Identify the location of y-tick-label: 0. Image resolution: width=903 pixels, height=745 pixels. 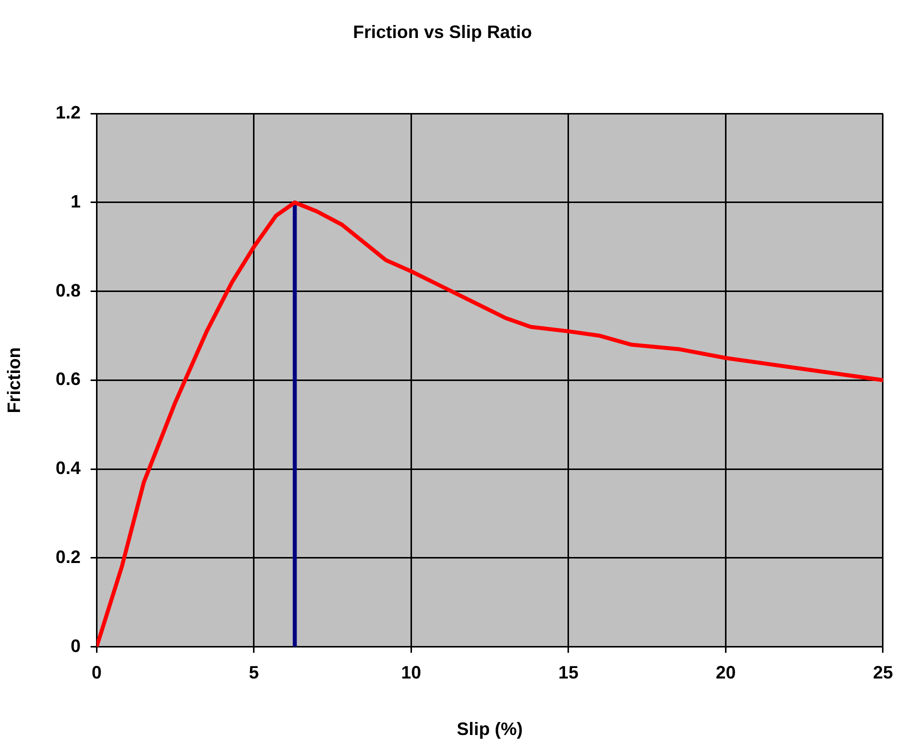
(75, 646).